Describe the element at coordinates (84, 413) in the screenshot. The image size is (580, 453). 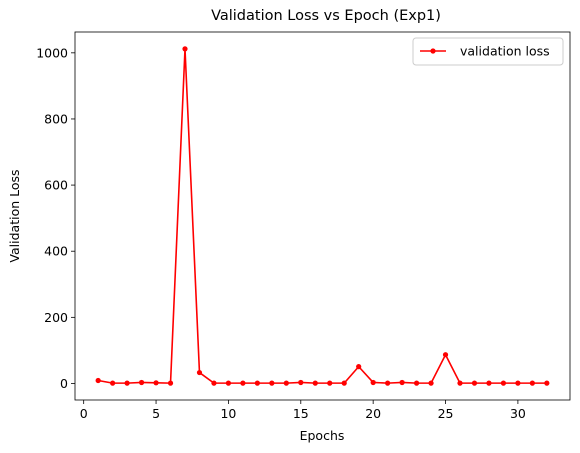
I see `x-tick-label: 0` at that location.